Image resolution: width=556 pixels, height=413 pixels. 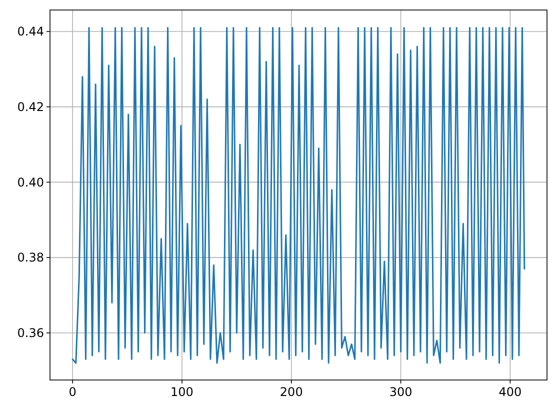 I want to click on x-tick-label: 0, so click(x=72, y=392).